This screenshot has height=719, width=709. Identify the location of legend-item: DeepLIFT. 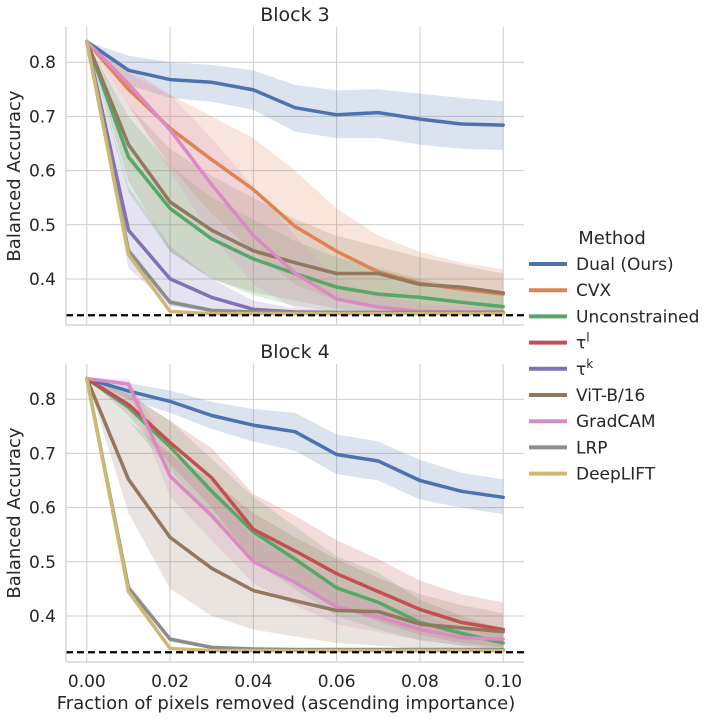
(592, 475).